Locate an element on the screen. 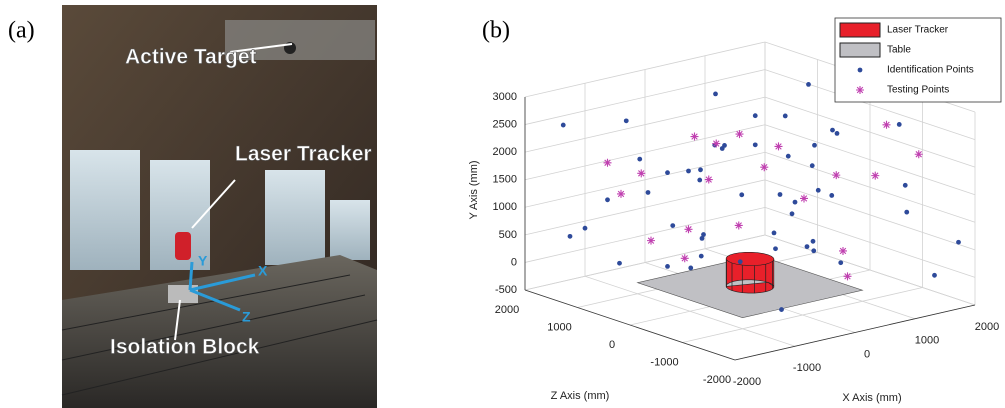  y-tick-label: 2000 is located at coordinates (505, 152).